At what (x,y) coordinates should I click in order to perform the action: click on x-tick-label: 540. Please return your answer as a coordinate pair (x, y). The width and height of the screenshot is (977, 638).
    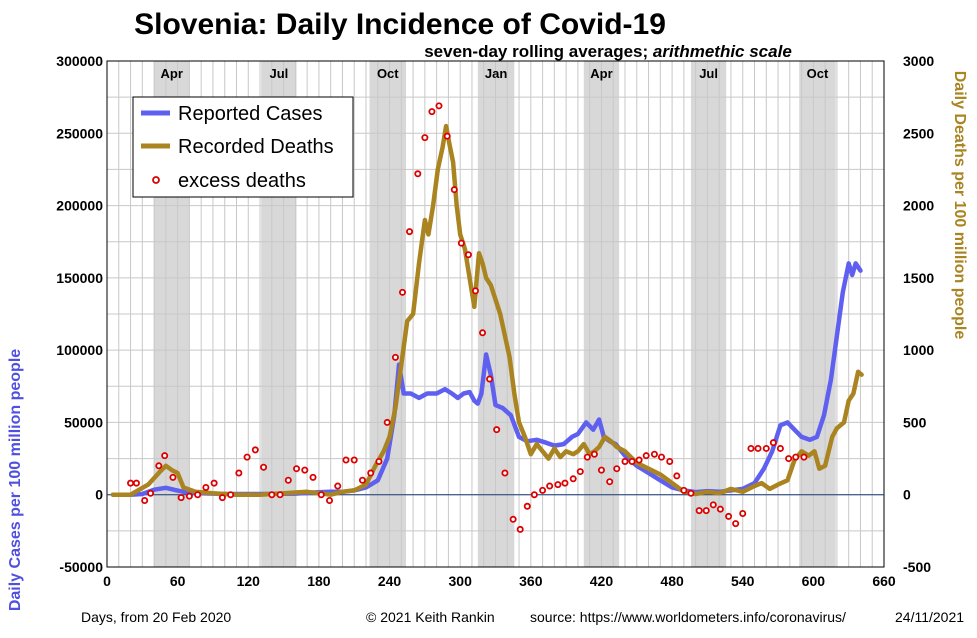
    Looking at the image, I should click on (743, 581).